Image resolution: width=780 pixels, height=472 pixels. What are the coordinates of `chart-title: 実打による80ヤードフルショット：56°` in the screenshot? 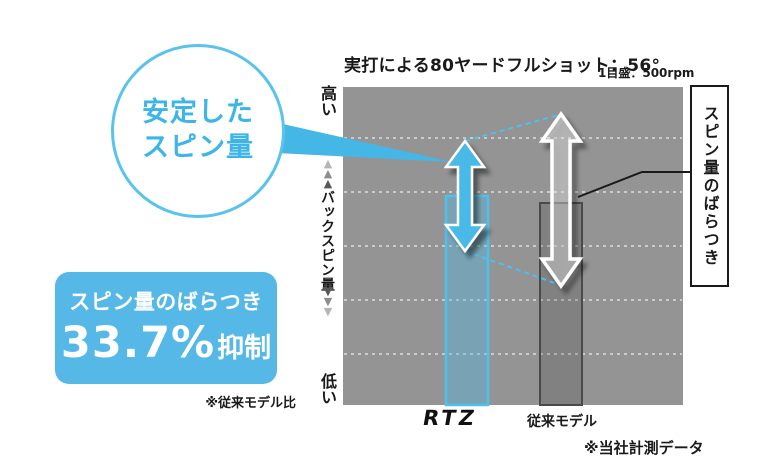 It's located at (502, 66).